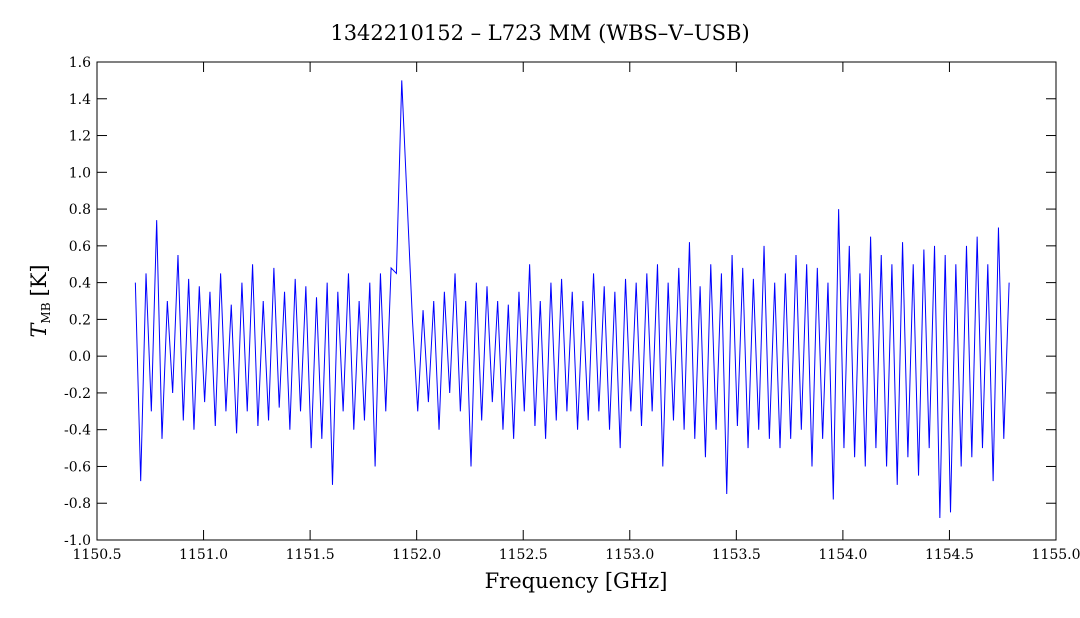 The height and width of the screenshot is (618, 1080). What do you see at coordinates (80, 357) in the screenshot?
I see `y-tick-label: 0.0` at bounding box center [80, 357].